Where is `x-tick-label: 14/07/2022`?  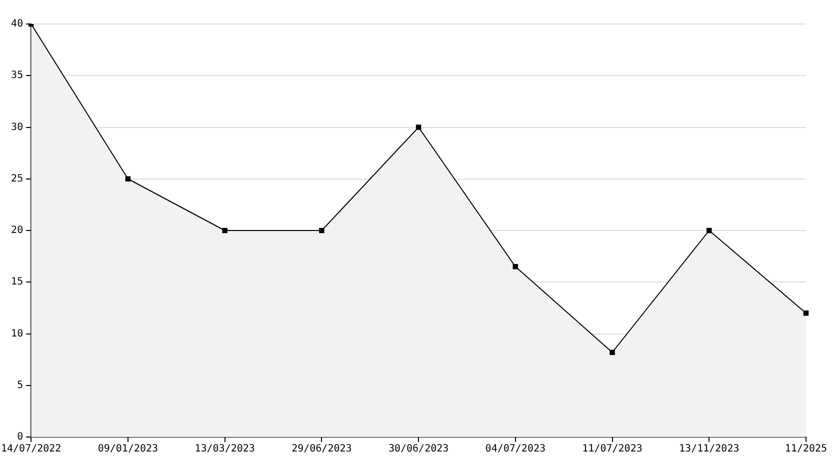
x-tick-label: 14/07/2022 is located at coordinates (31, 449).